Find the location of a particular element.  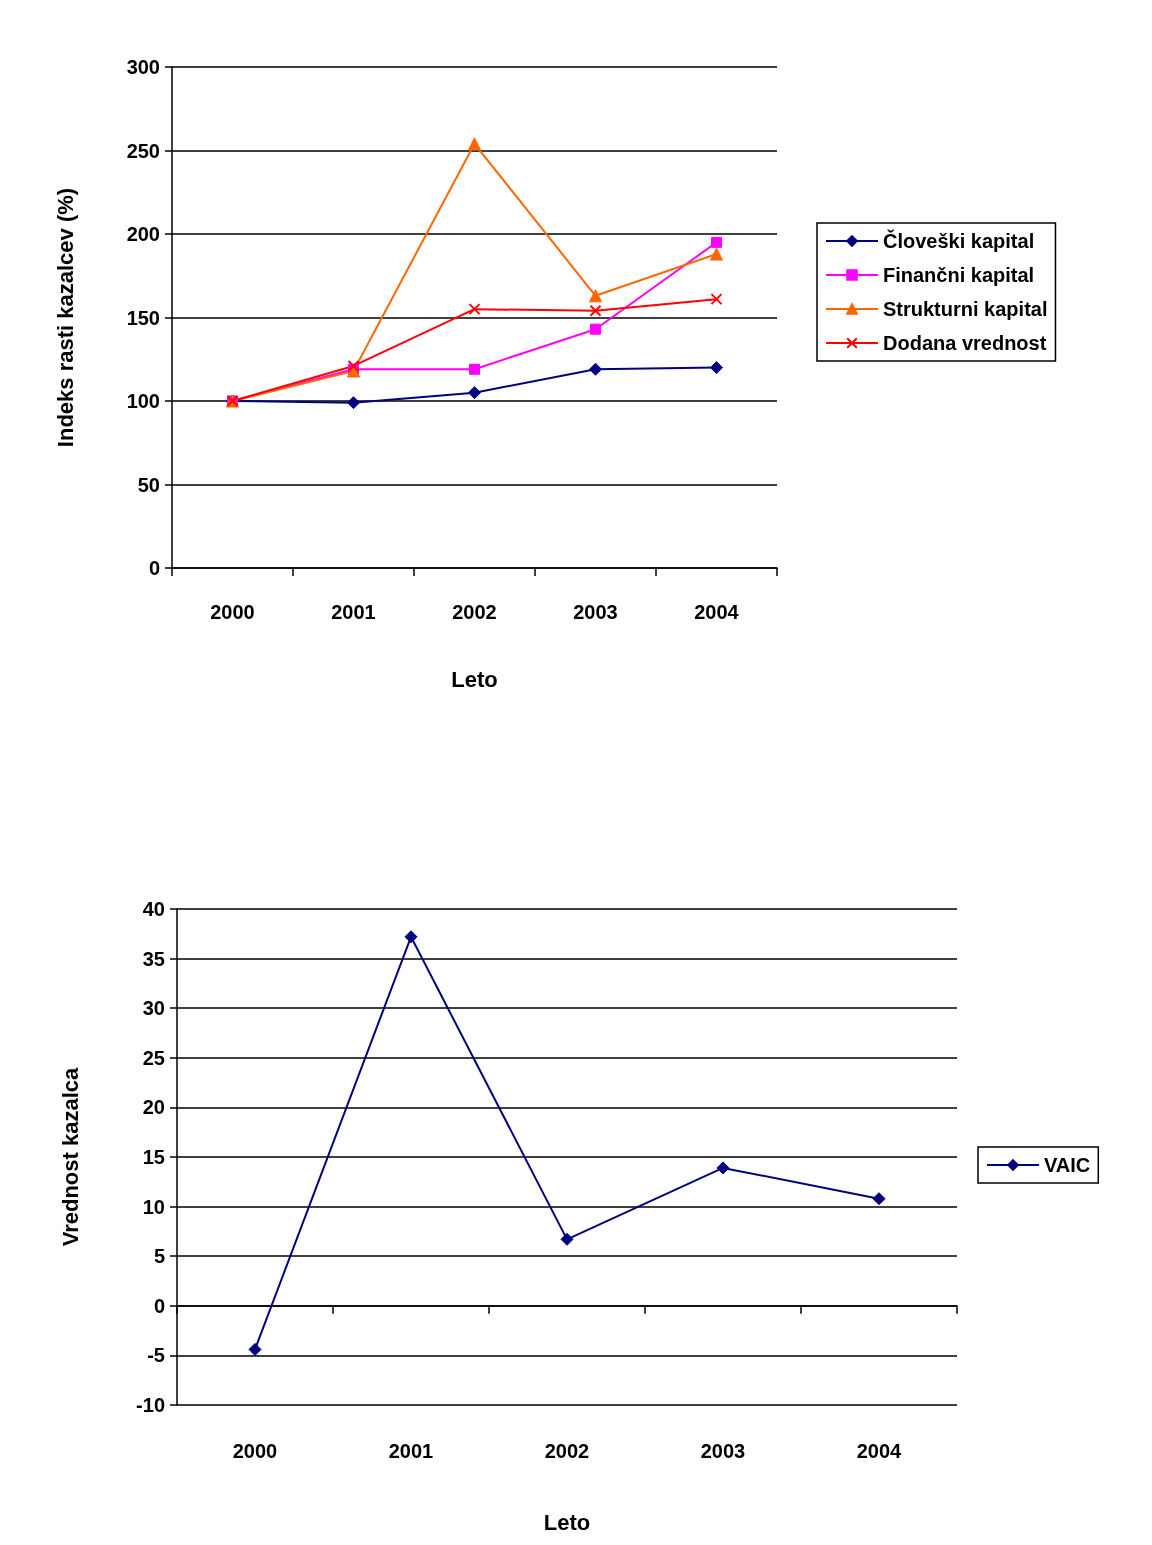

y-tick-label: 50 is located at coordinates (148, 484).